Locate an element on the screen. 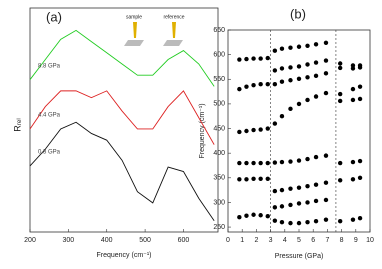 Image resolution: width=382 pixels, height=269 pixels. panel-label: (a) is located at coordinates (54, 16).